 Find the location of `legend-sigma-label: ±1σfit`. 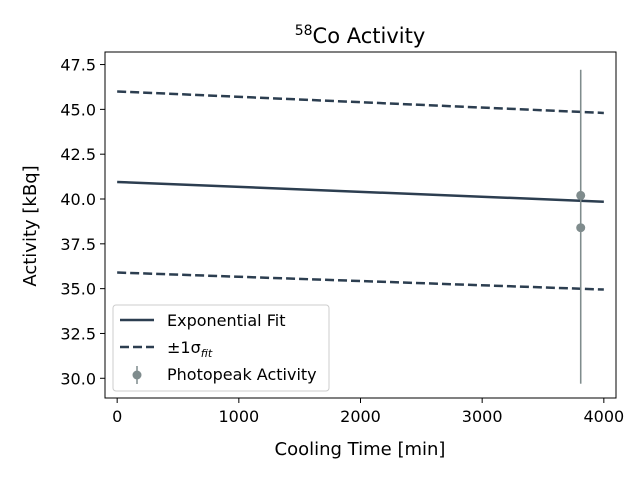

legend-sigma-label: ±1σfit is located at coordinates (190, 349).